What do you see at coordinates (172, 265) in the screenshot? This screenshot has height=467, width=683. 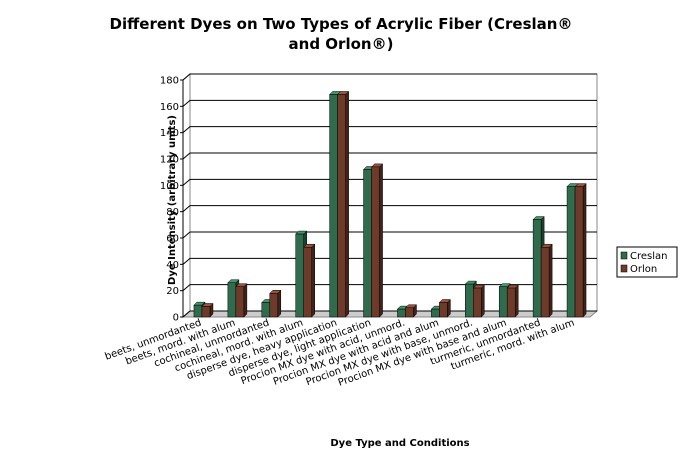 I see `y-tick-label: 40` at bounding box center [172, 265].